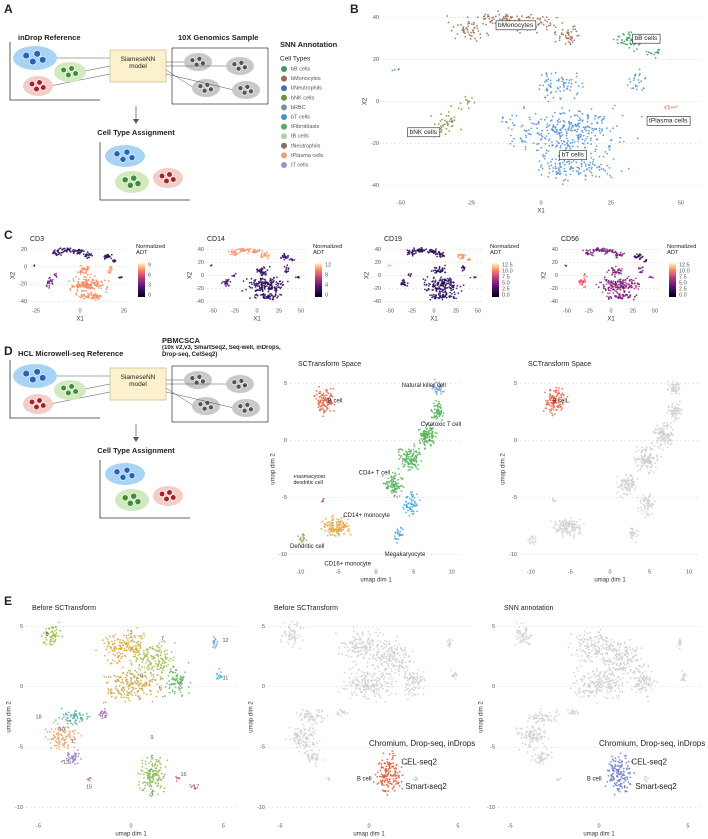 The image size is (708, 839). What do you see at coordinates (220, 76) in the screenshot?
I see `sample-box` at bounding box center [220, 76].